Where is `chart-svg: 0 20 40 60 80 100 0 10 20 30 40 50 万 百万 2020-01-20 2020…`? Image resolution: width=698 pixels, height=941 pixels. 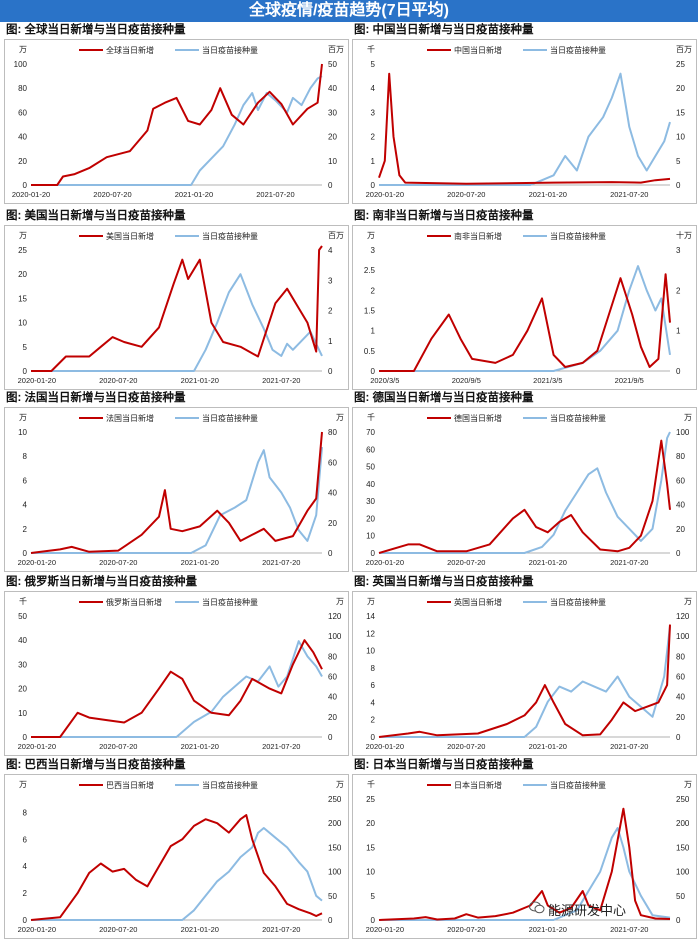 chart-svg: 0 20 40 60 80 100 0 10 20 30 40 50 万 百万 2020-01-20 2020… is located at coordinates (178, 122).